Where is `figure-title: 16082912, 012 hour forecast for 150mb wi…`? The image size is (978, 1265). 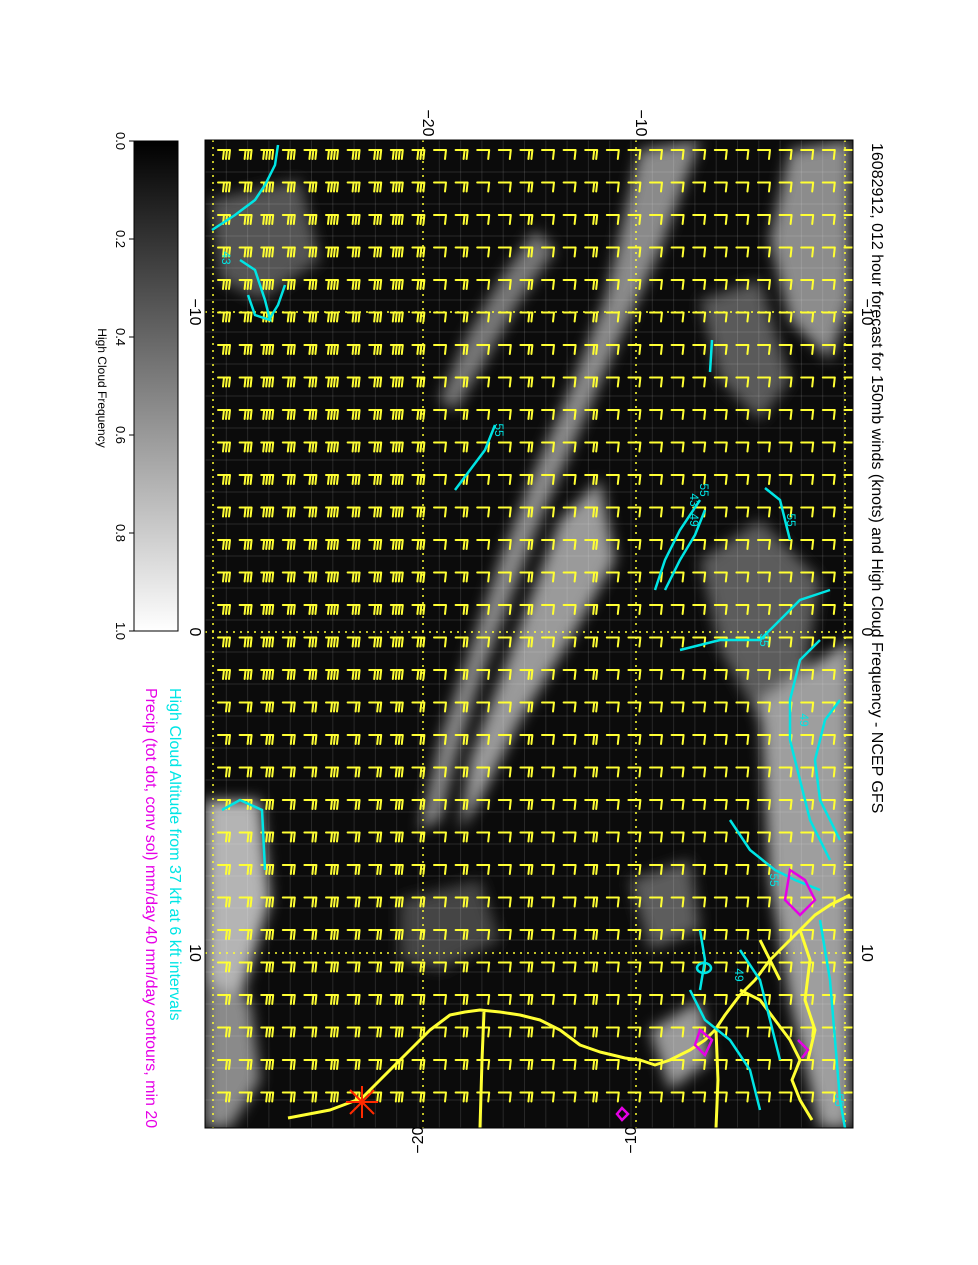
figure-title: 16082912, 012 hour forecast for 150mb wi… is located at coordinates (876, 478).